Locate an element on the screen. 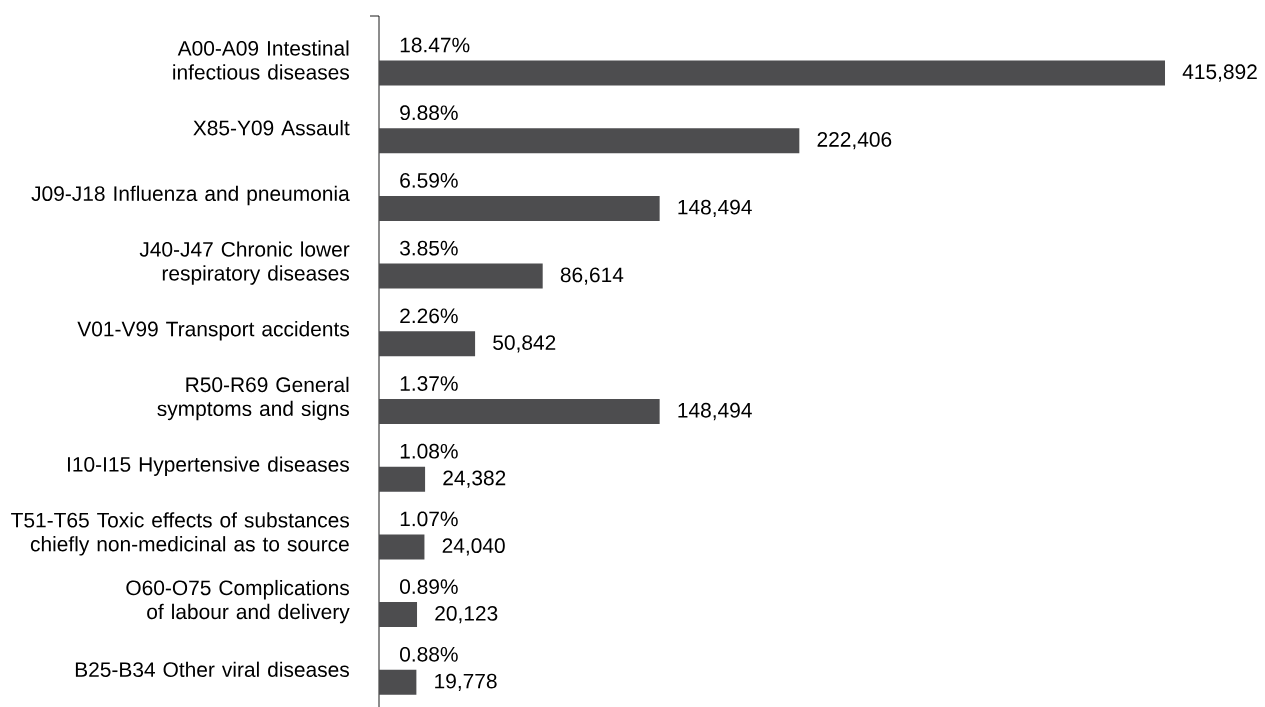 This screenshot has height=707, width=1265. data-label: 415,892 is located at coordinates (1219, 73).